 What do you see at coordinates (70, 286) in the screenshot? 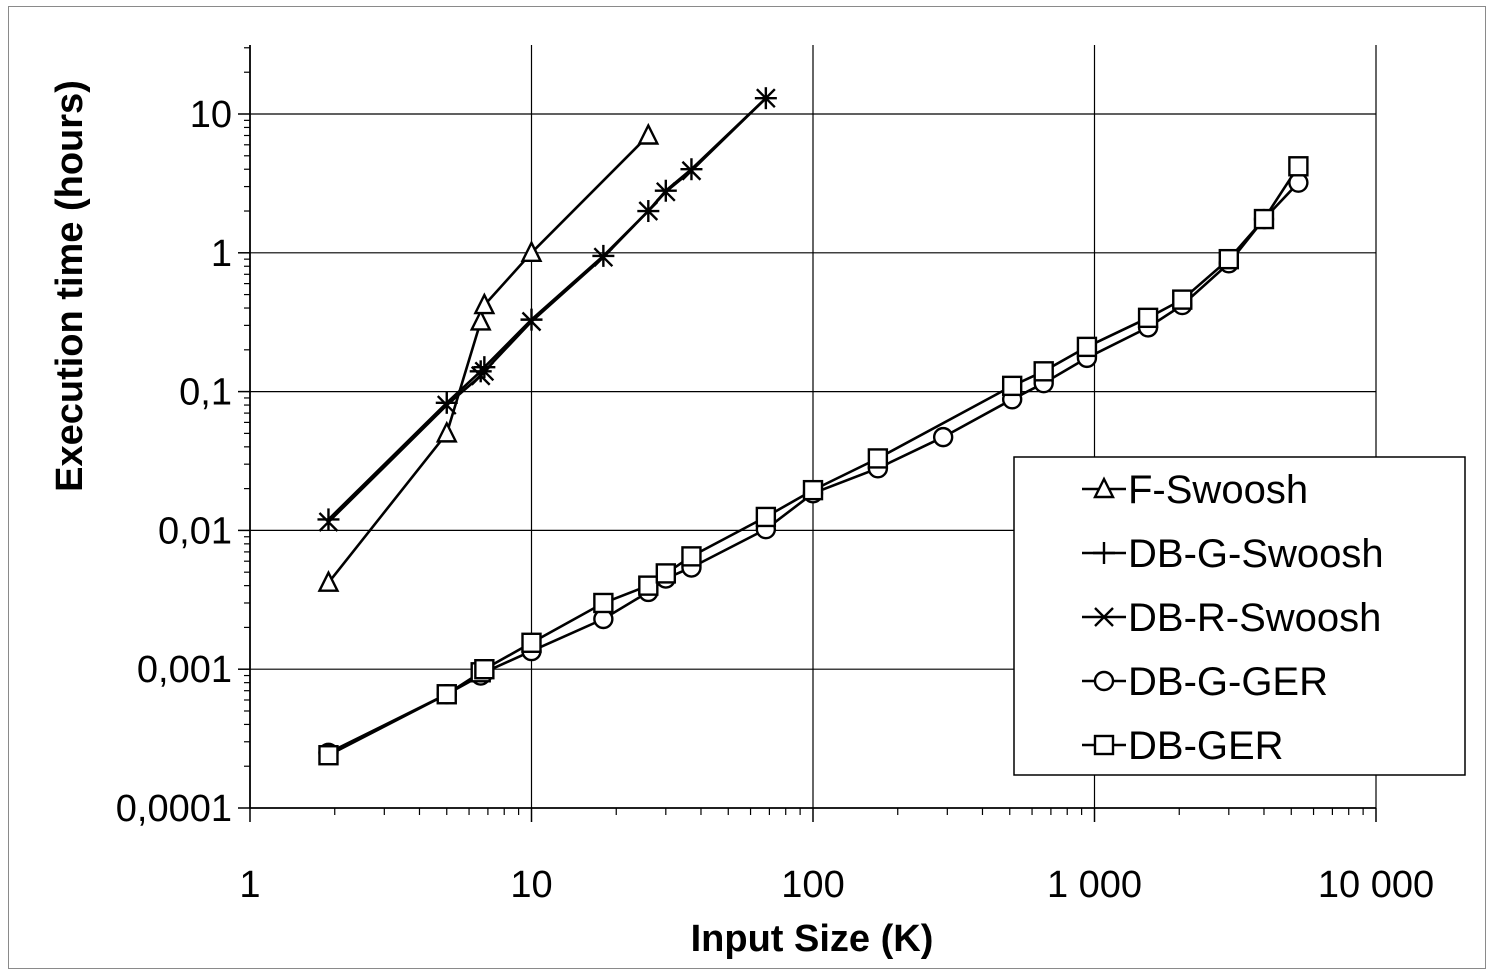
I see `y-axis-title: Execution time (hours)` at bounding box center [70, 286].